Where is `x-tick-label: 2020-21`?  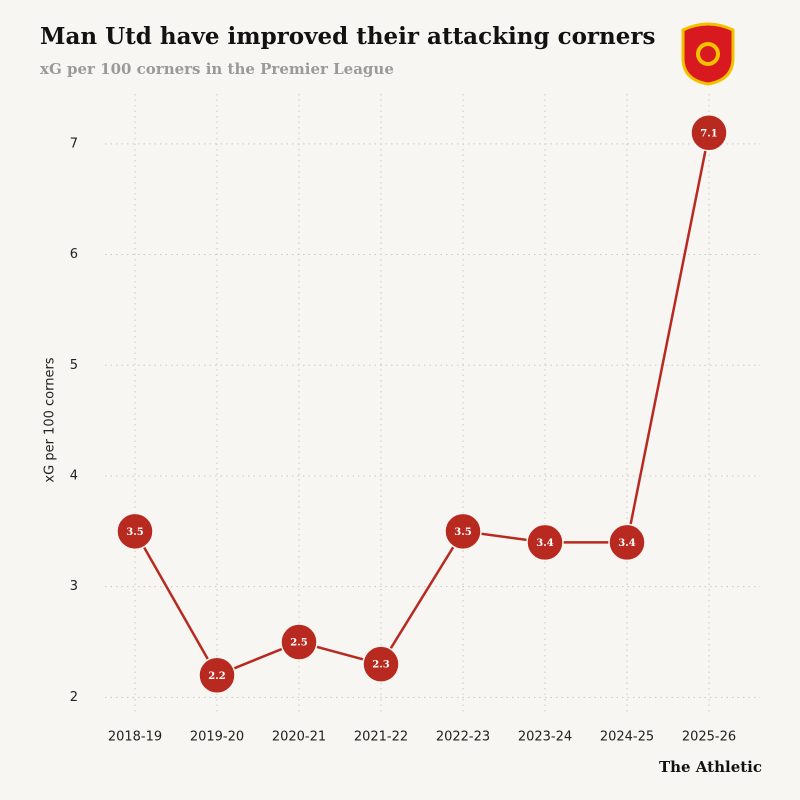 x-tick-label: 2020-21 is located at coordinates (299, 737).